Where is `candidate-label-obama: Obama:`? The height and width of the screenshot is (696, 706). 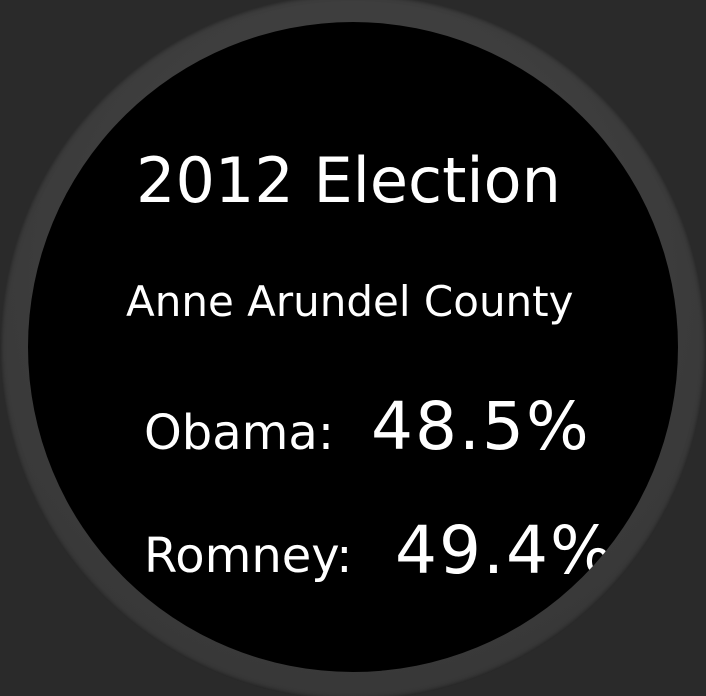
candidate-label-obama: Obama: is located at coordinates (239, 433).